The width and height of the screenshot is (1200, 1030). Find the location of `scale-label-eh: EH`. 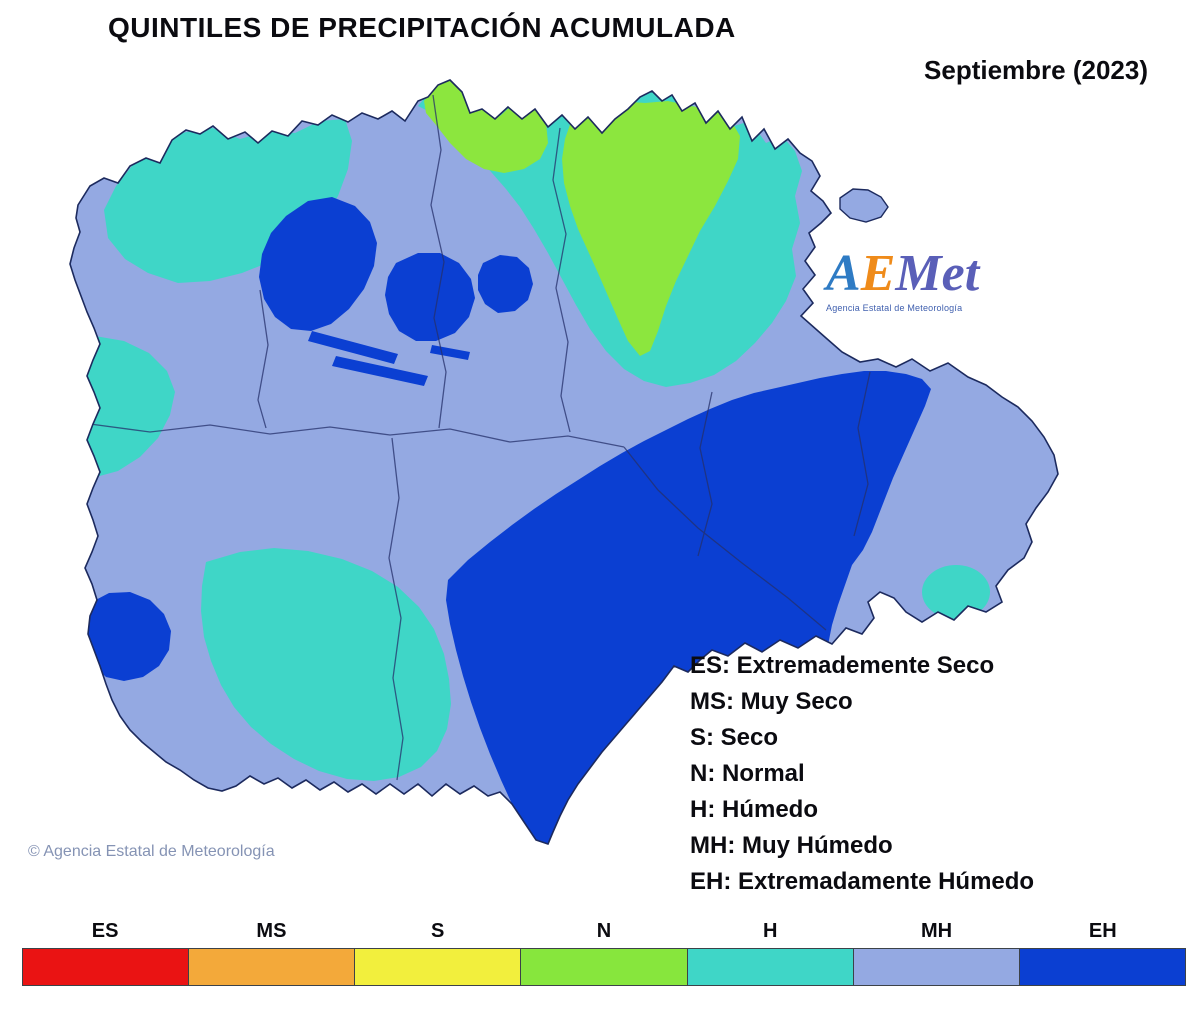

scale-label-eh: EH is located at coordinates (1102, 931).